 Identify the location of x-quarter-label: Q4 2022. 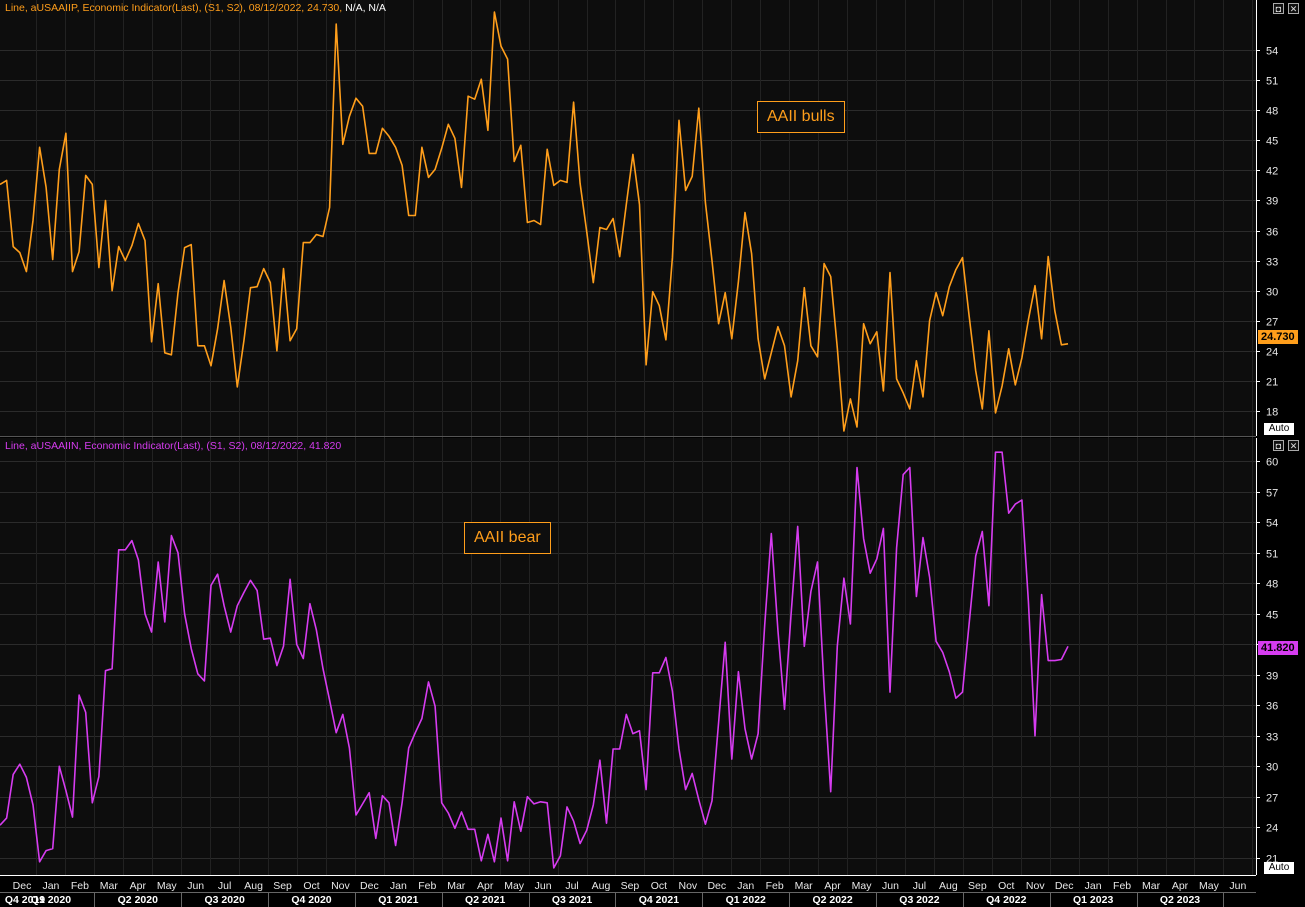
(1006, 900).